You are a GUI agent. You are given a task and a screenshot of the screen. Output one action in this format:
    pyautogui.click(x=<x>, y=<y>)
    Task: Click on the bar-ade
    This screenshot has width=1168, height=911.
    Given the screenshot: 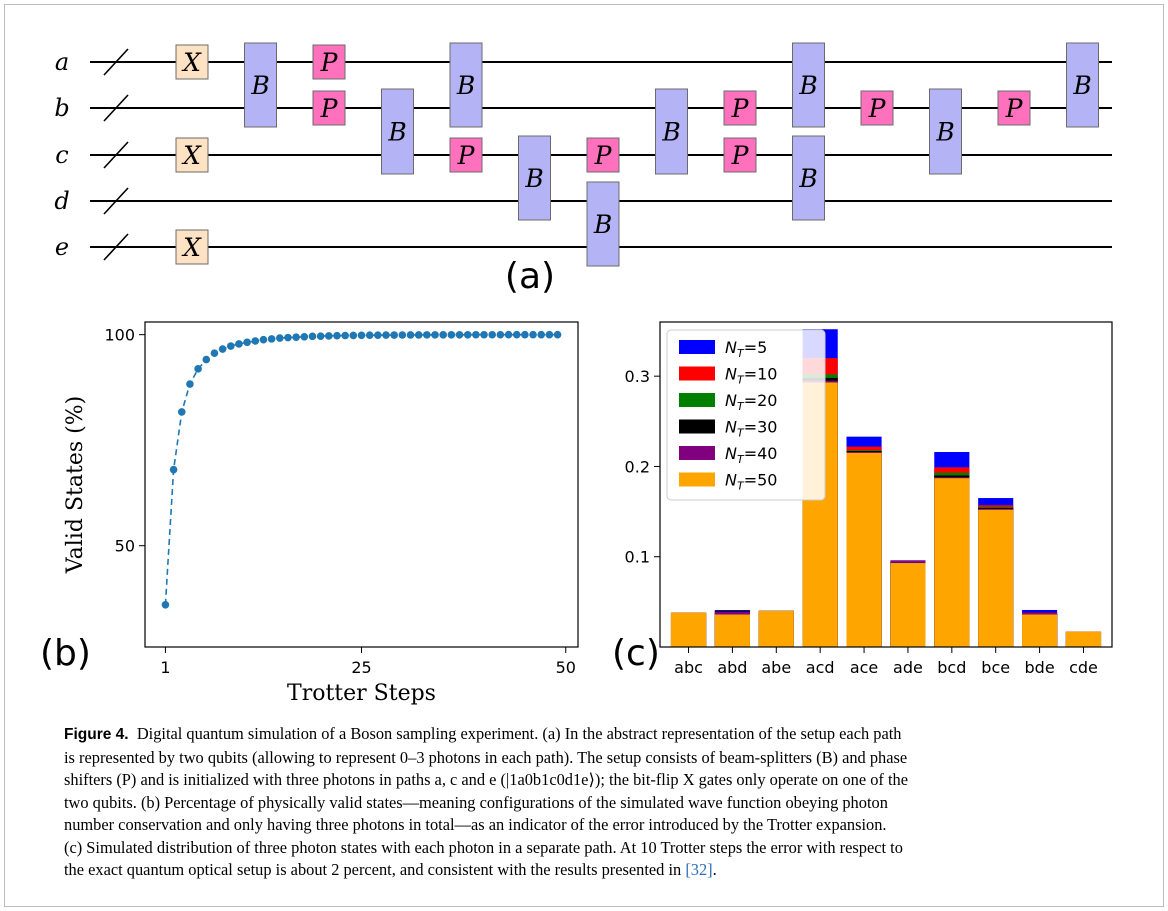 What is the action you would take?
    pyautogui.click(x=908, y=605)
    